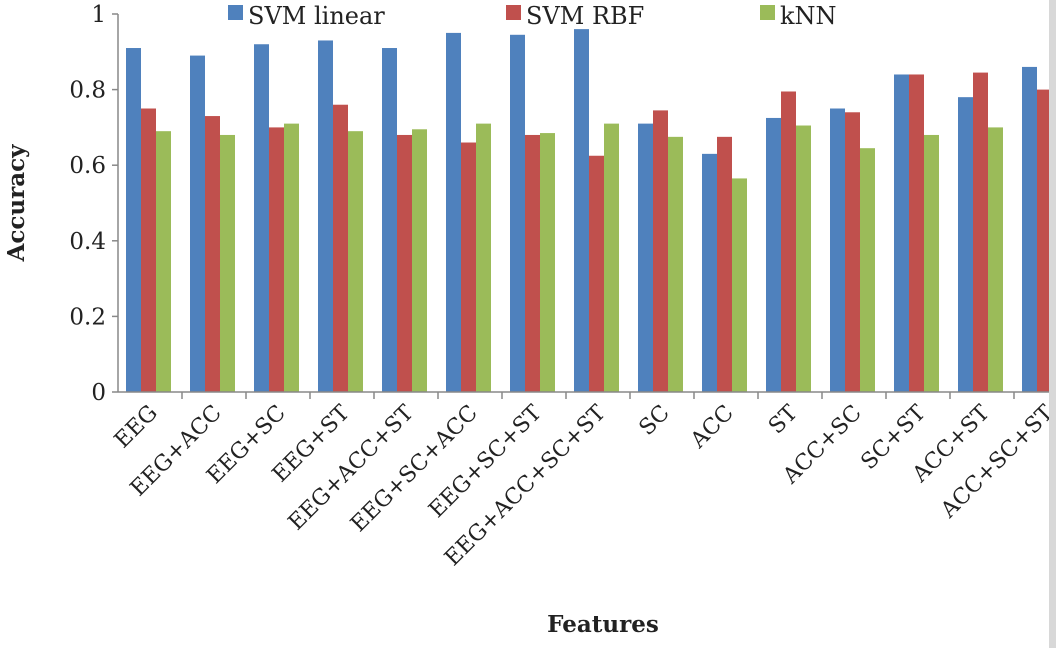 Image resolution: width=1056 pixels, height=648 pixels. Describe the element at coordinates (808, 16) in the screenshot. I see `legend-label: kNN` at that location.